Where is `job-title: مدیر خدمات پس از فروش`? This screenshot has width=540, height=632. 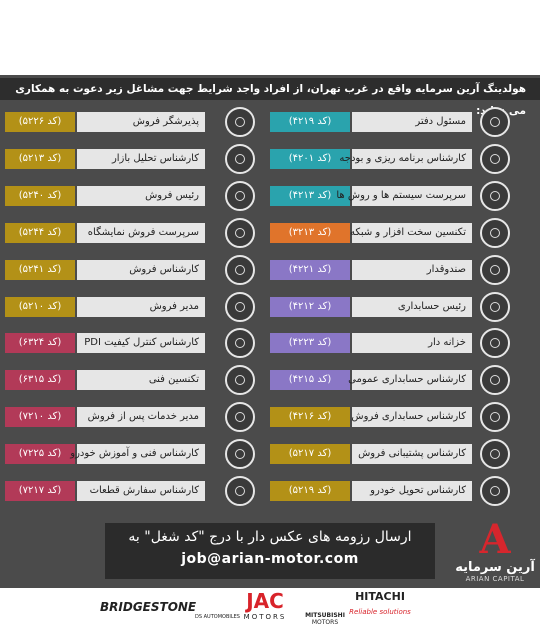
job-title: مدیر خدمات پس از فروش is located at coordinates (141, 417).